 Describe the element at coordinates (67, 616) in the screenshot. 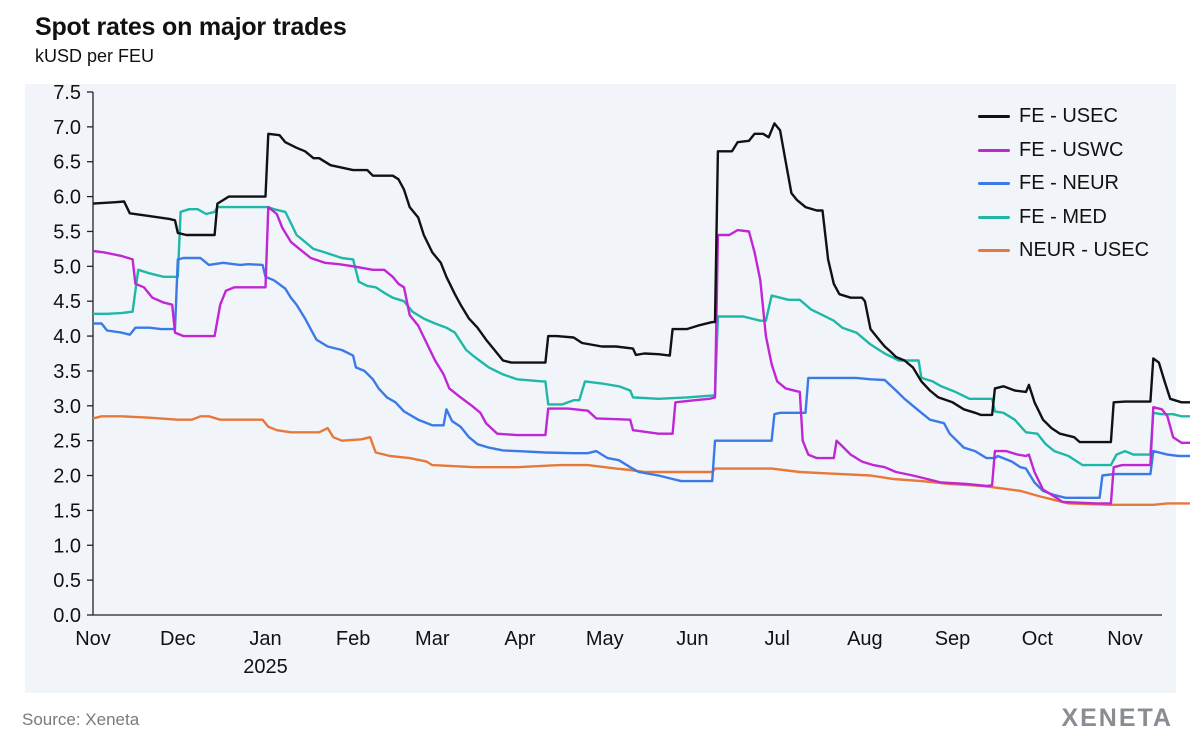

I see `y-tick-label: 0.0` at that location.